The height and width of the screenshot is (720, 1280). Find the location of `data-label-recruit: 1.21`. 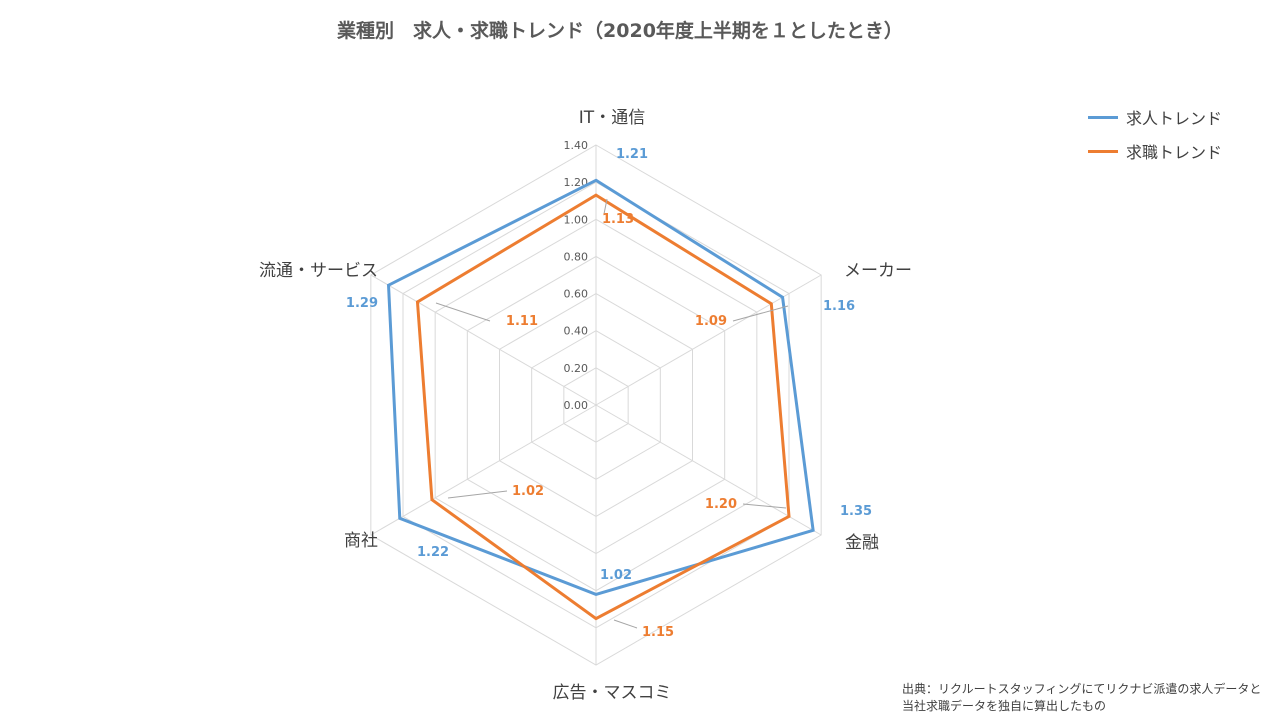

data-label-recruit: 1.21 is located at coordinates (632, 154).